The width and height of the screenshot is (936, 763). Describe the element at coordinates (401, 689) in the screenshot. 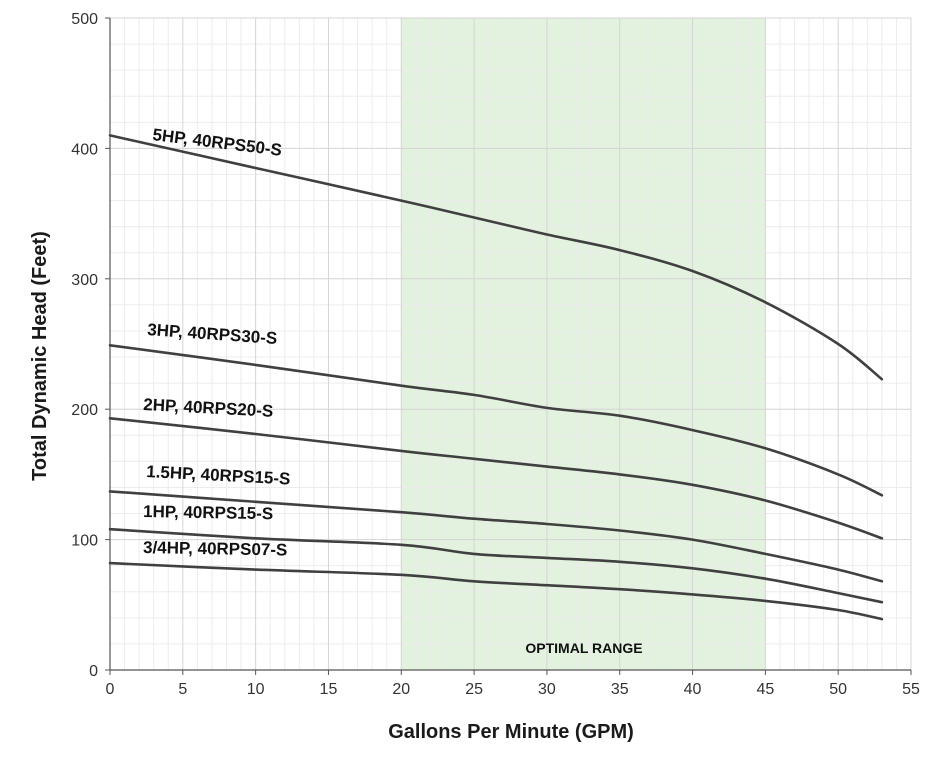

I see `x-tick-label: 20` at that location.